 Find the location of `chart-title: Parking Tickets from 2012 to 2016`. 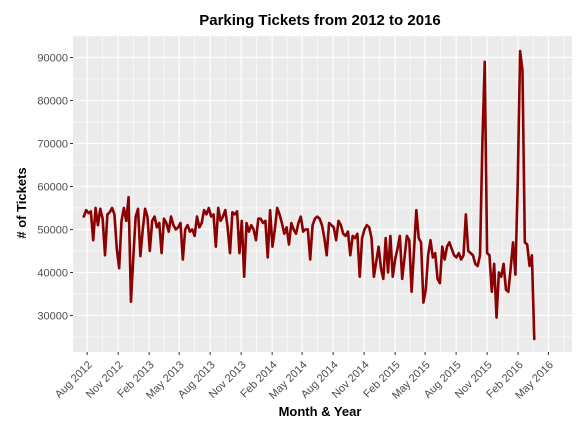

chart-title: Parking Tickets from 2012 to 2016 is located at coordinates (320, 20).